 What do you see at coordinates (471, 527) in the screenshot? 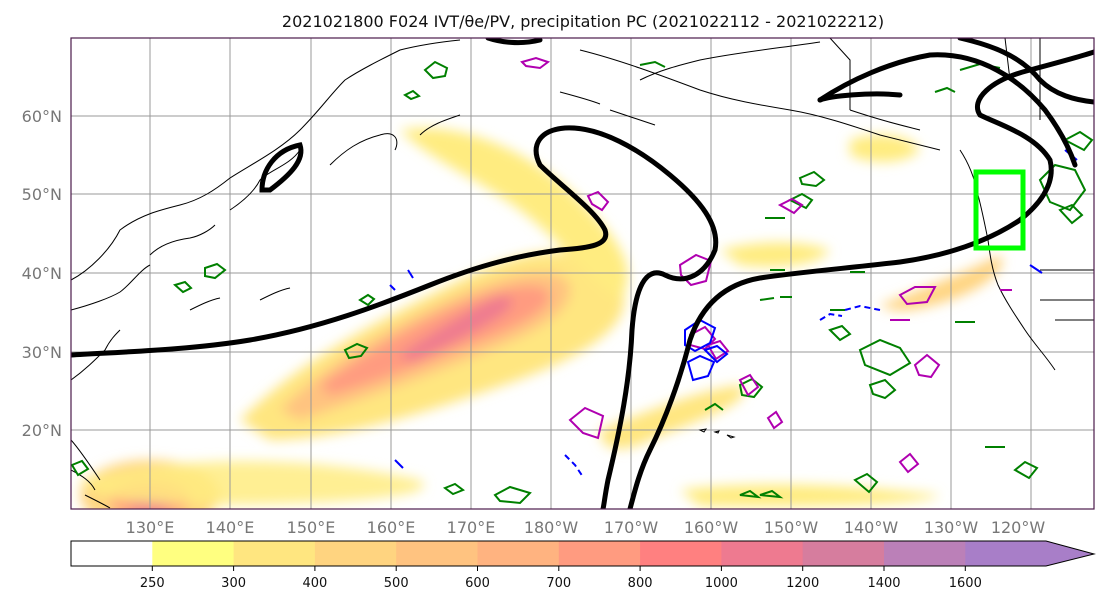
I see `lon-label: 170°E` at bounding box center [471, 527].